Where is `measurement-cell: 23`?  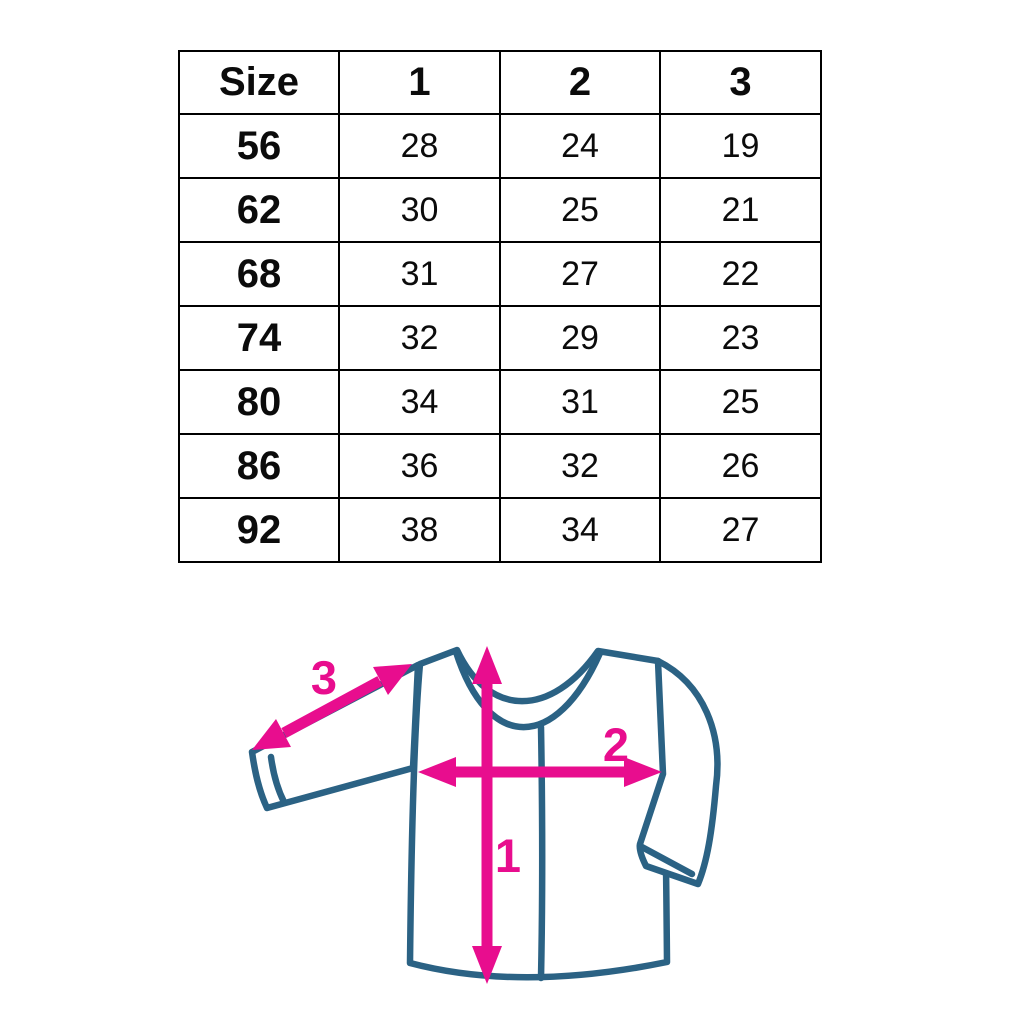
measurement-cell: 23 is located at coordinates (740, 338).